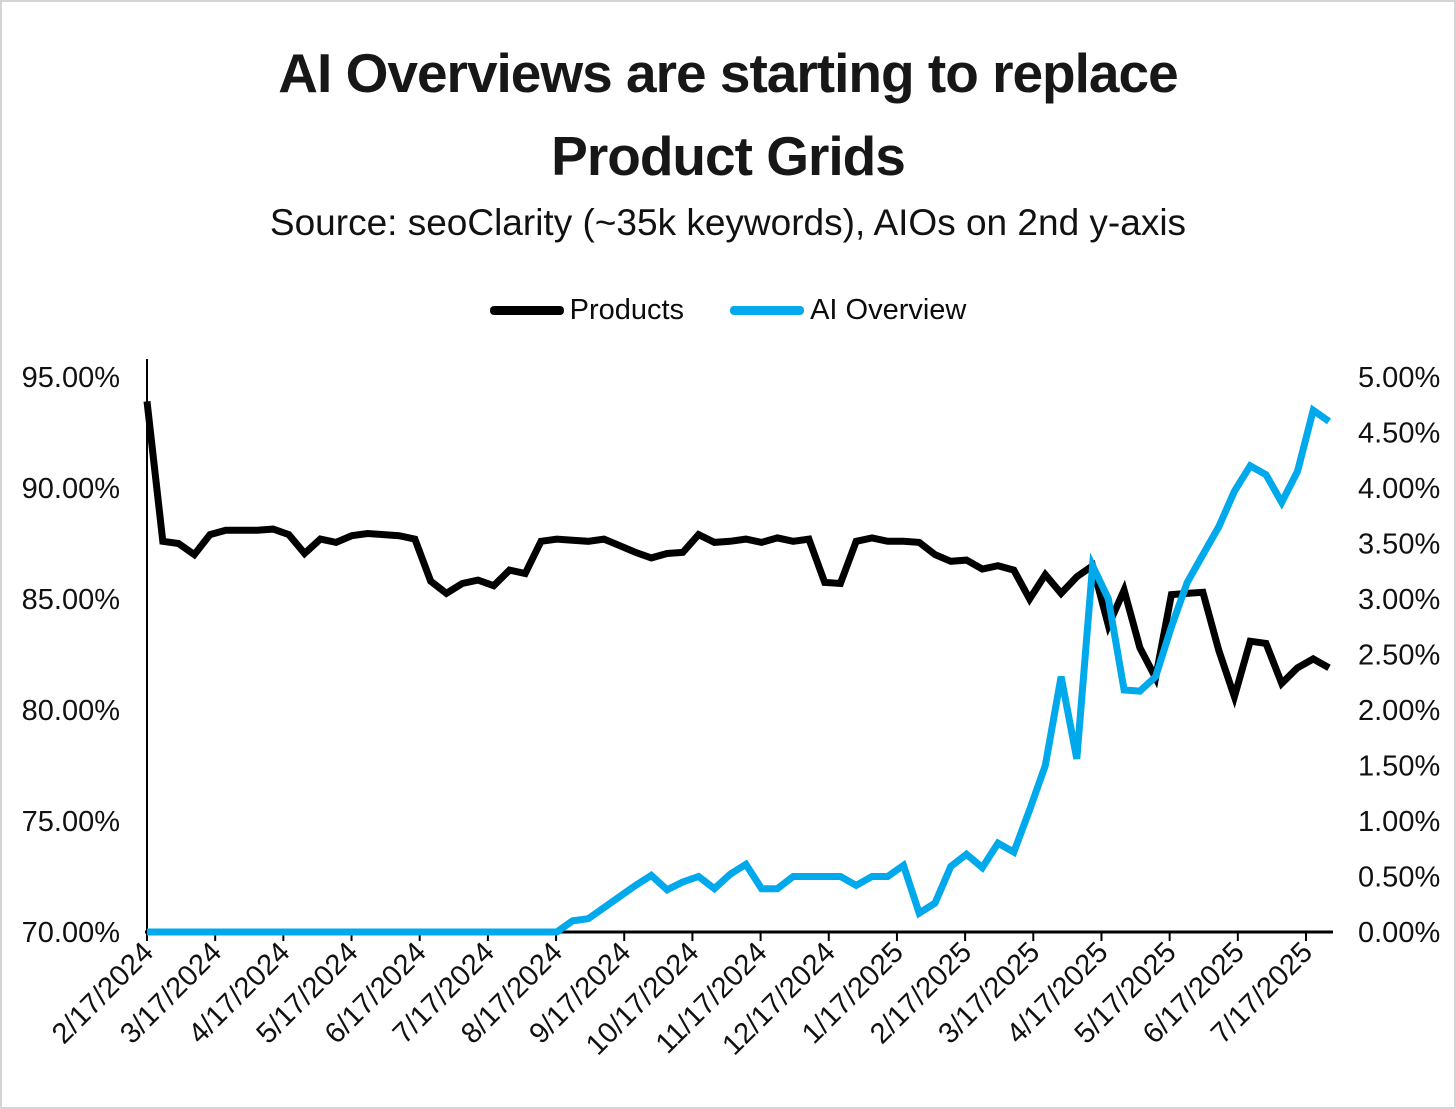 This screenshot has height=1109, width=1456. Describe the element at coordinates (888, 310) in the screenshot. I see `legend-label-ai-overview: AI Overview` at that location.